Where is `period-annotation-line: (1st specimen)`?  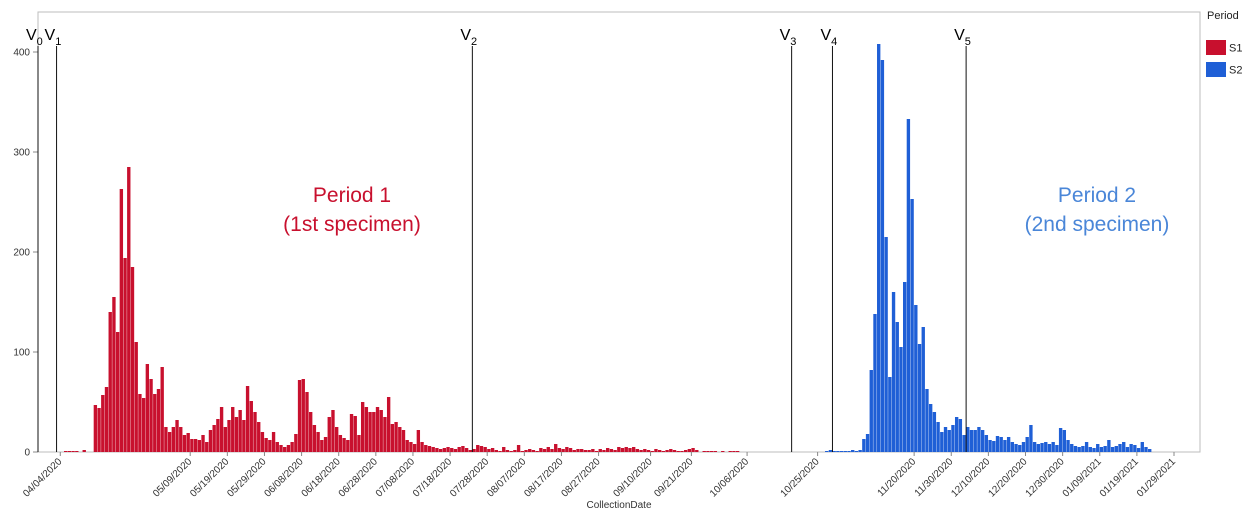
period-annotation-line: (1st specimen) is located at coordinates (352, 224).